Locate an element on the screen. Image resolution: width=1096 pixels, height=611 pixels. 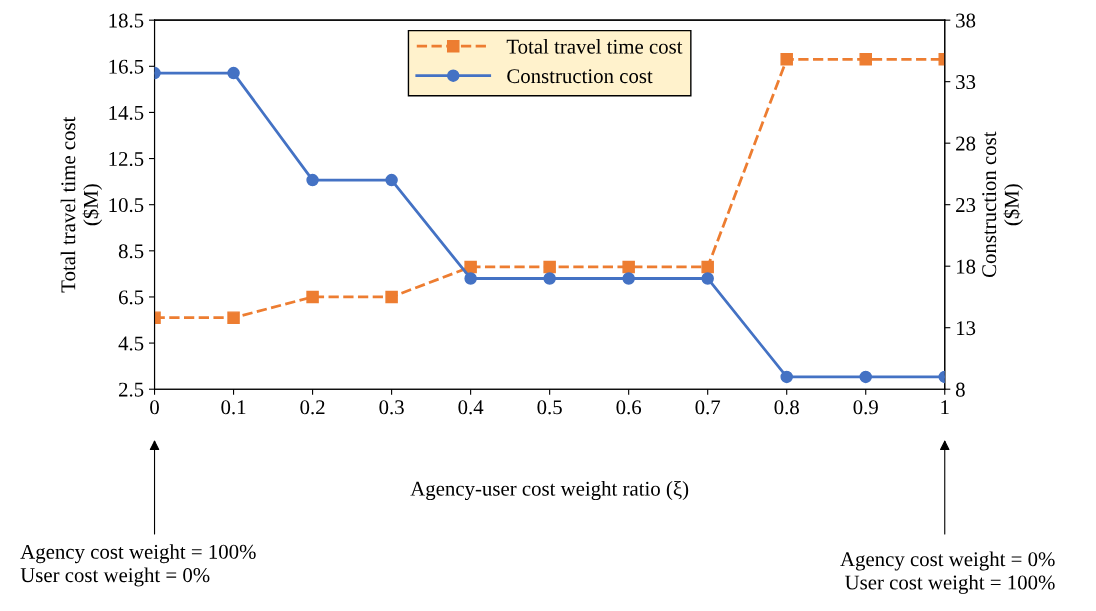
x-tick-label: 0.3 is located at coordinates (391, 407).